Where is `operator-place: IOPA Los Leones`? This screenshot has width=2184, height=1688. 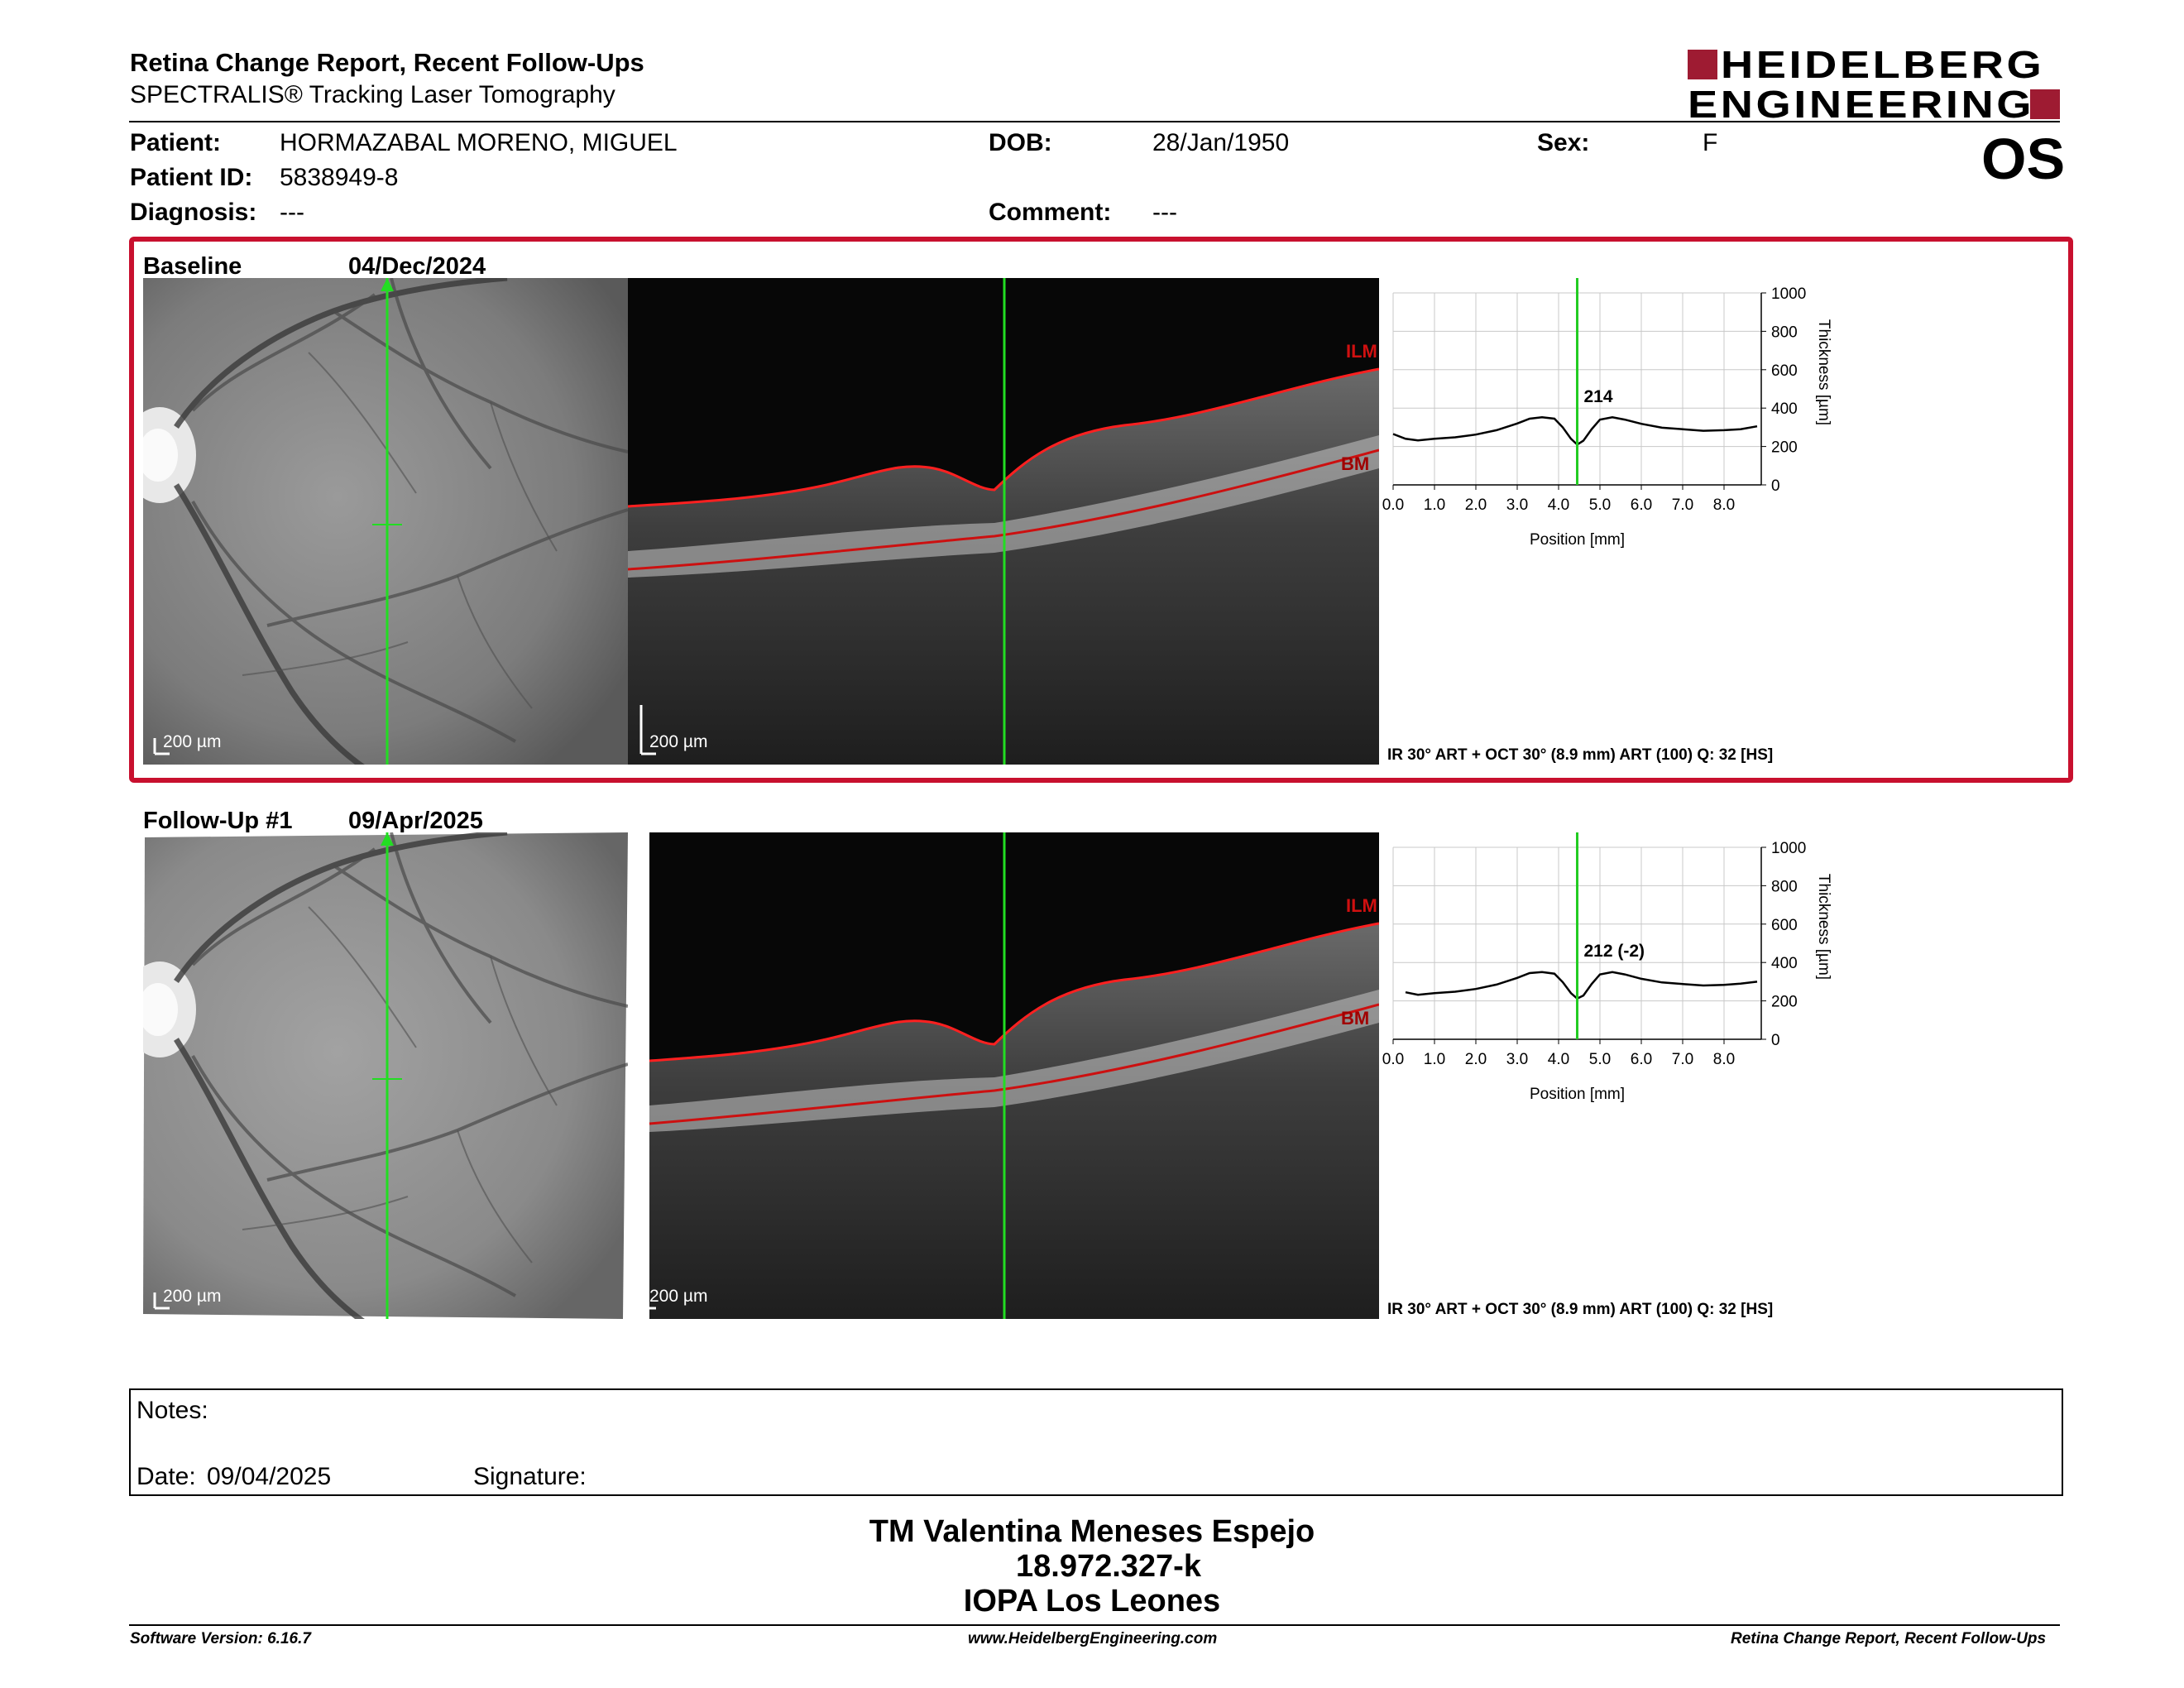
operator-place: IOPA Los Leones is located at coordinates (1092, 1601).